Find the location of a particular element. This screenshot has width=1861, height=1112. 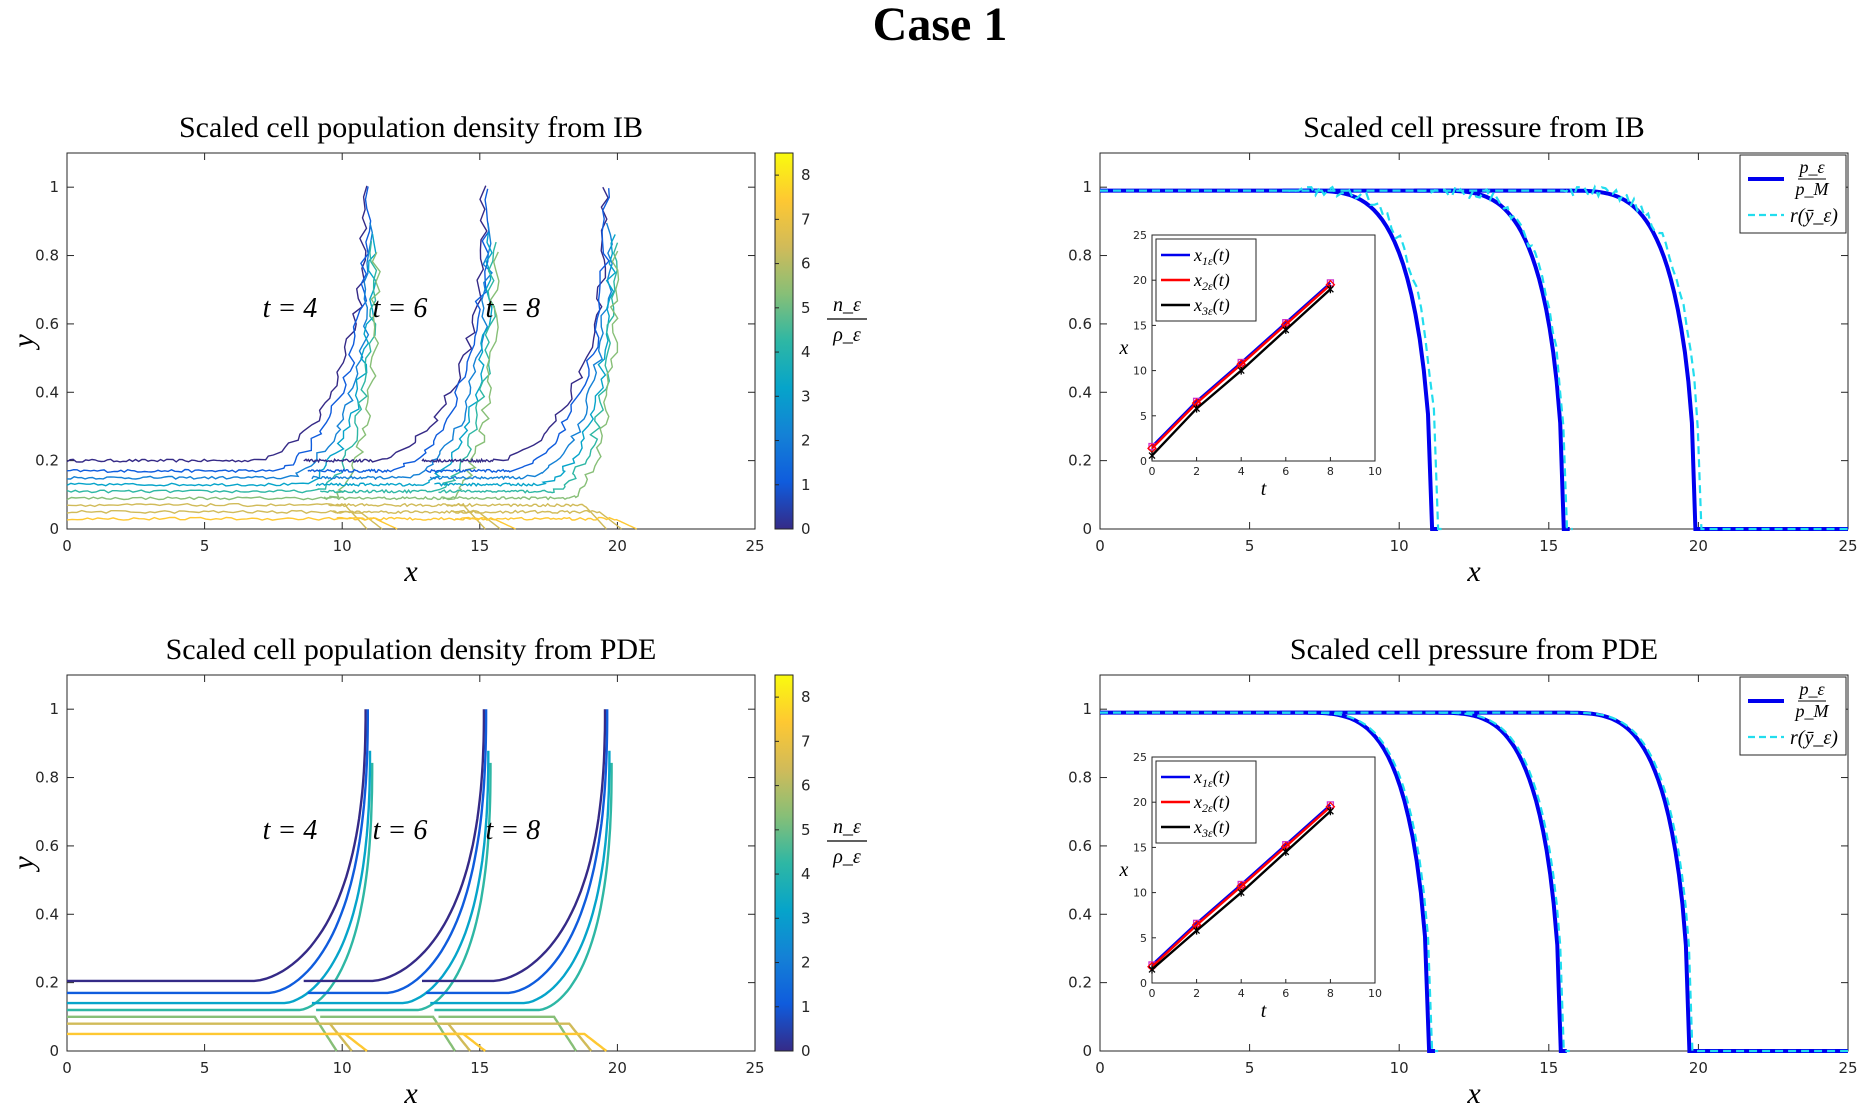

colorbar is located at coordinates (784, 341).